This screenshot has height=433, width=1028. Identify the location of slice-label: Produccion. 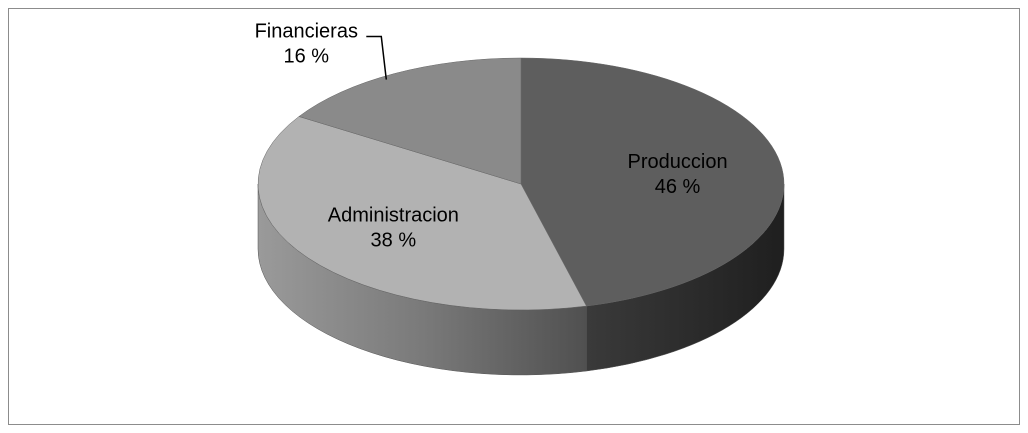
(678, 162).